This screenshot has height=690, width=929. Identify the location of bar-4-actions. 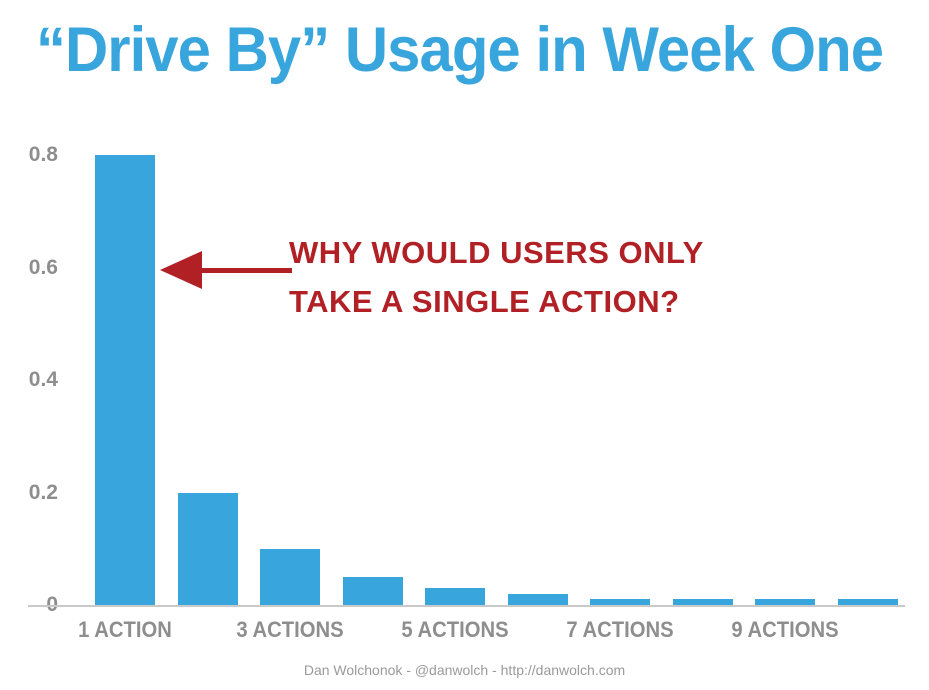
(372, 590).